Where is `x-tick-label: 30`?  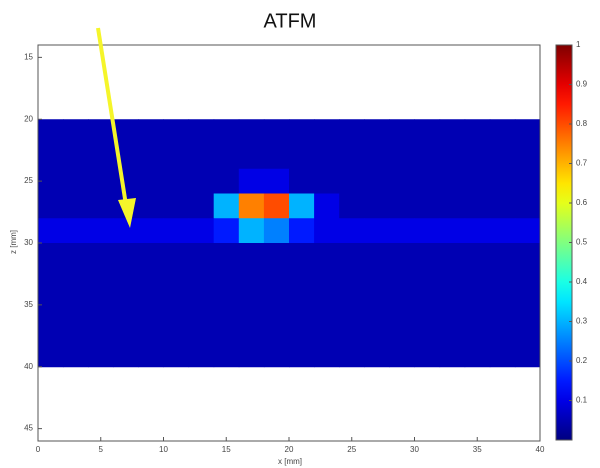
x-tick-label: 30 is located at coordinates (414, 449).